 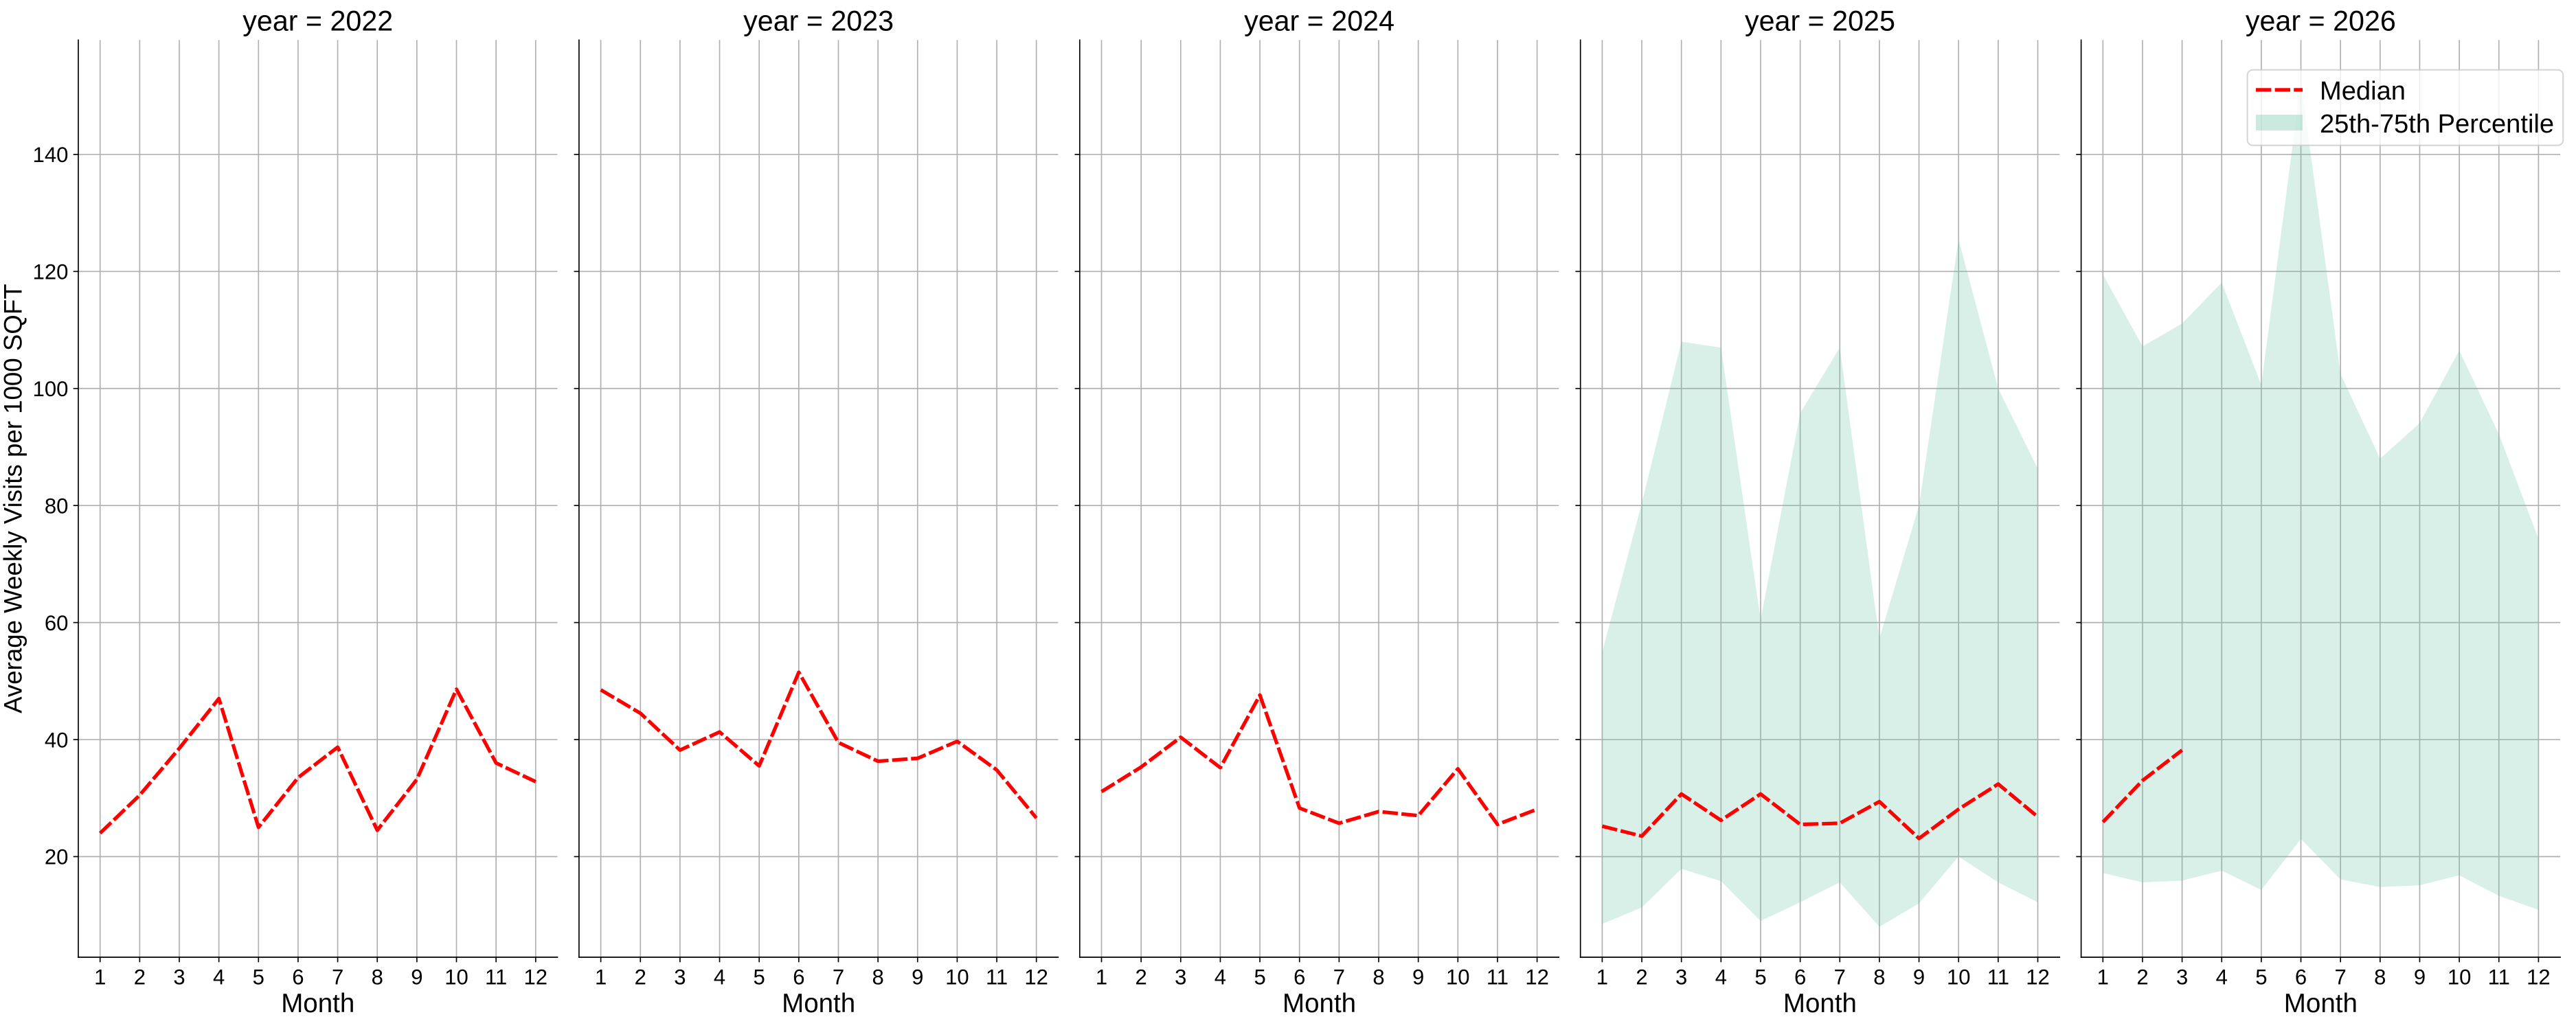 I want to click on svg-text: 120, so click(x=51, y=272).